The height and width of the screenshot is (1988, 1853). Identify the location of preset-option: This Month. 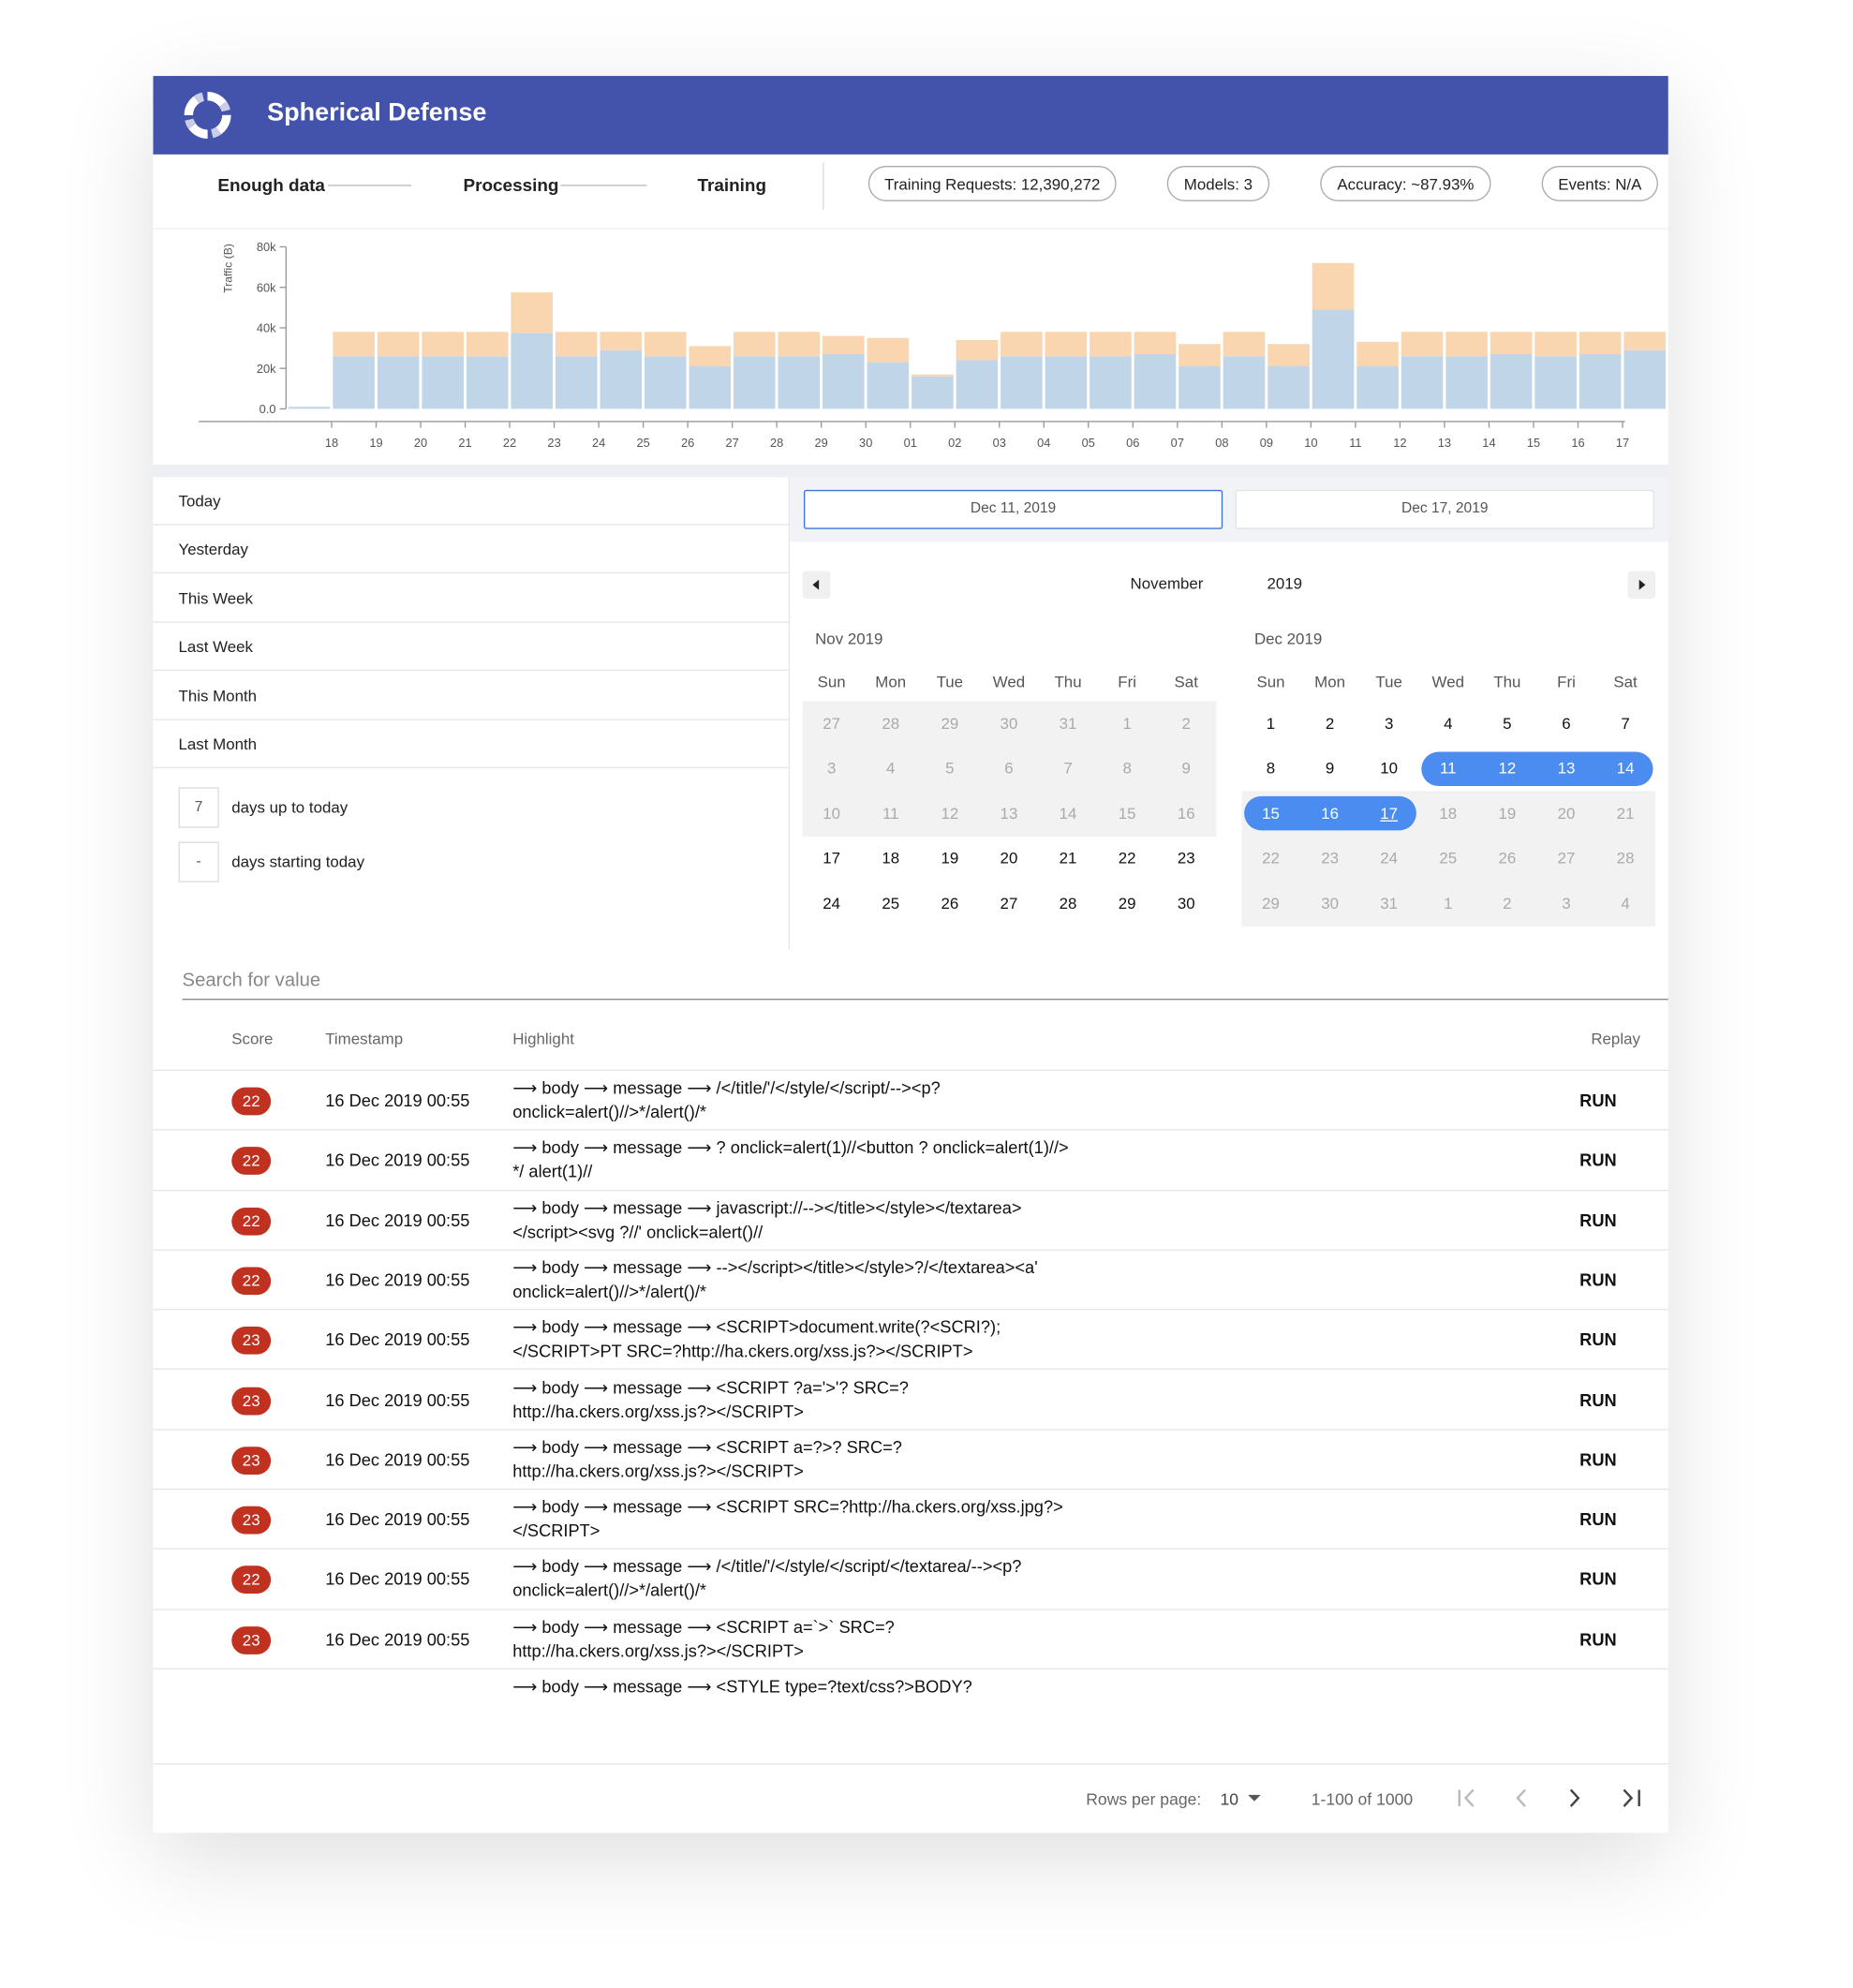
(471, 696).